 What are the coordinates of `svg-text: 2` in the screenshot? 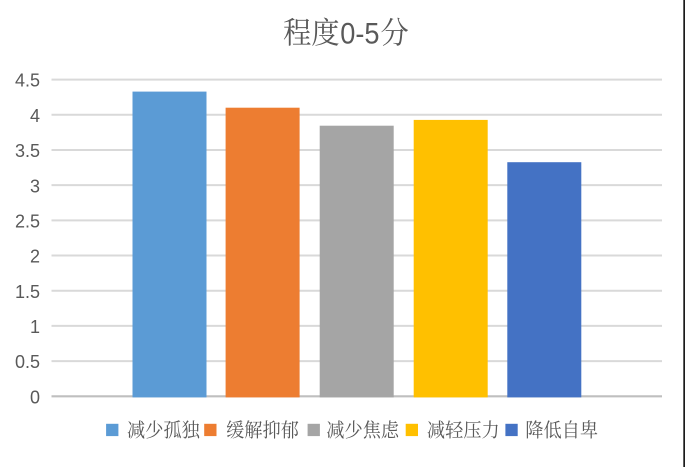 It's located at (35, 257).